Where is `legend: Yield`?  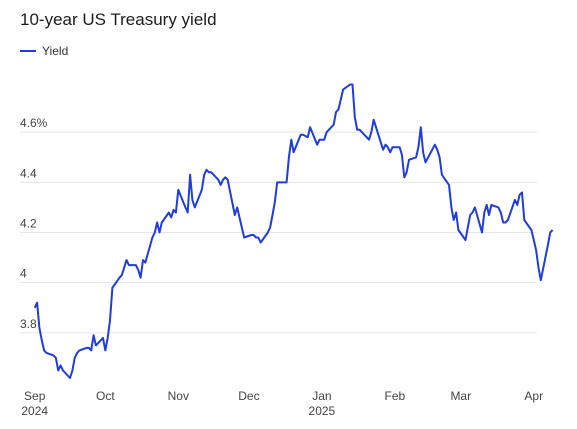 legend: Yield is located at coordinates (44, 51).